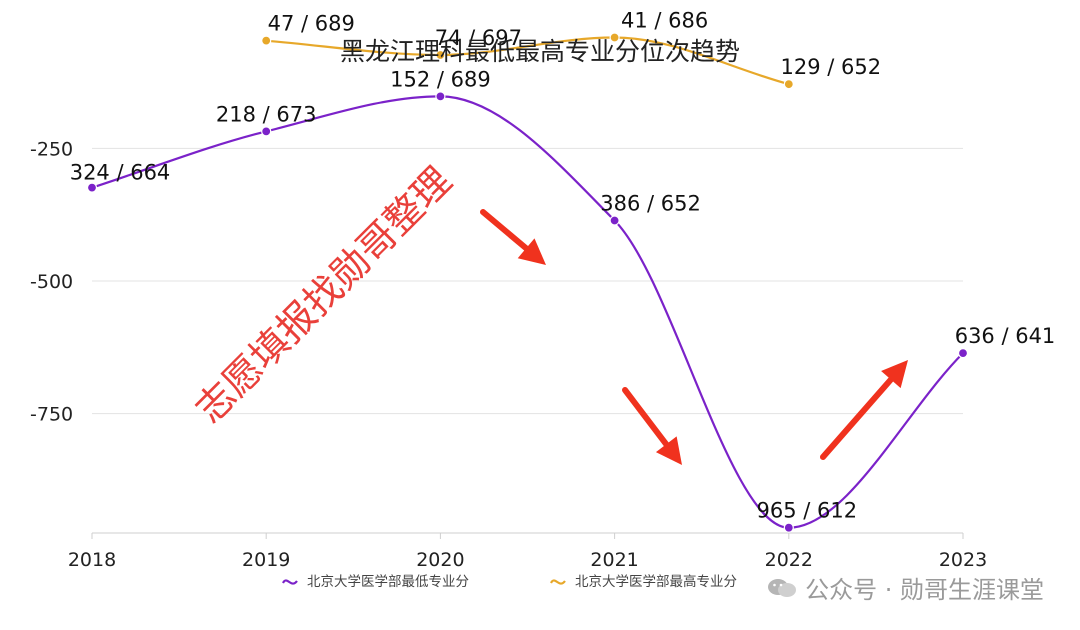  What do you see at coordinates (924, 590) in the screenshot?
I see `brand-text: 公众号 · 勋哥生涯课堂` at bounding box center [924, 590].